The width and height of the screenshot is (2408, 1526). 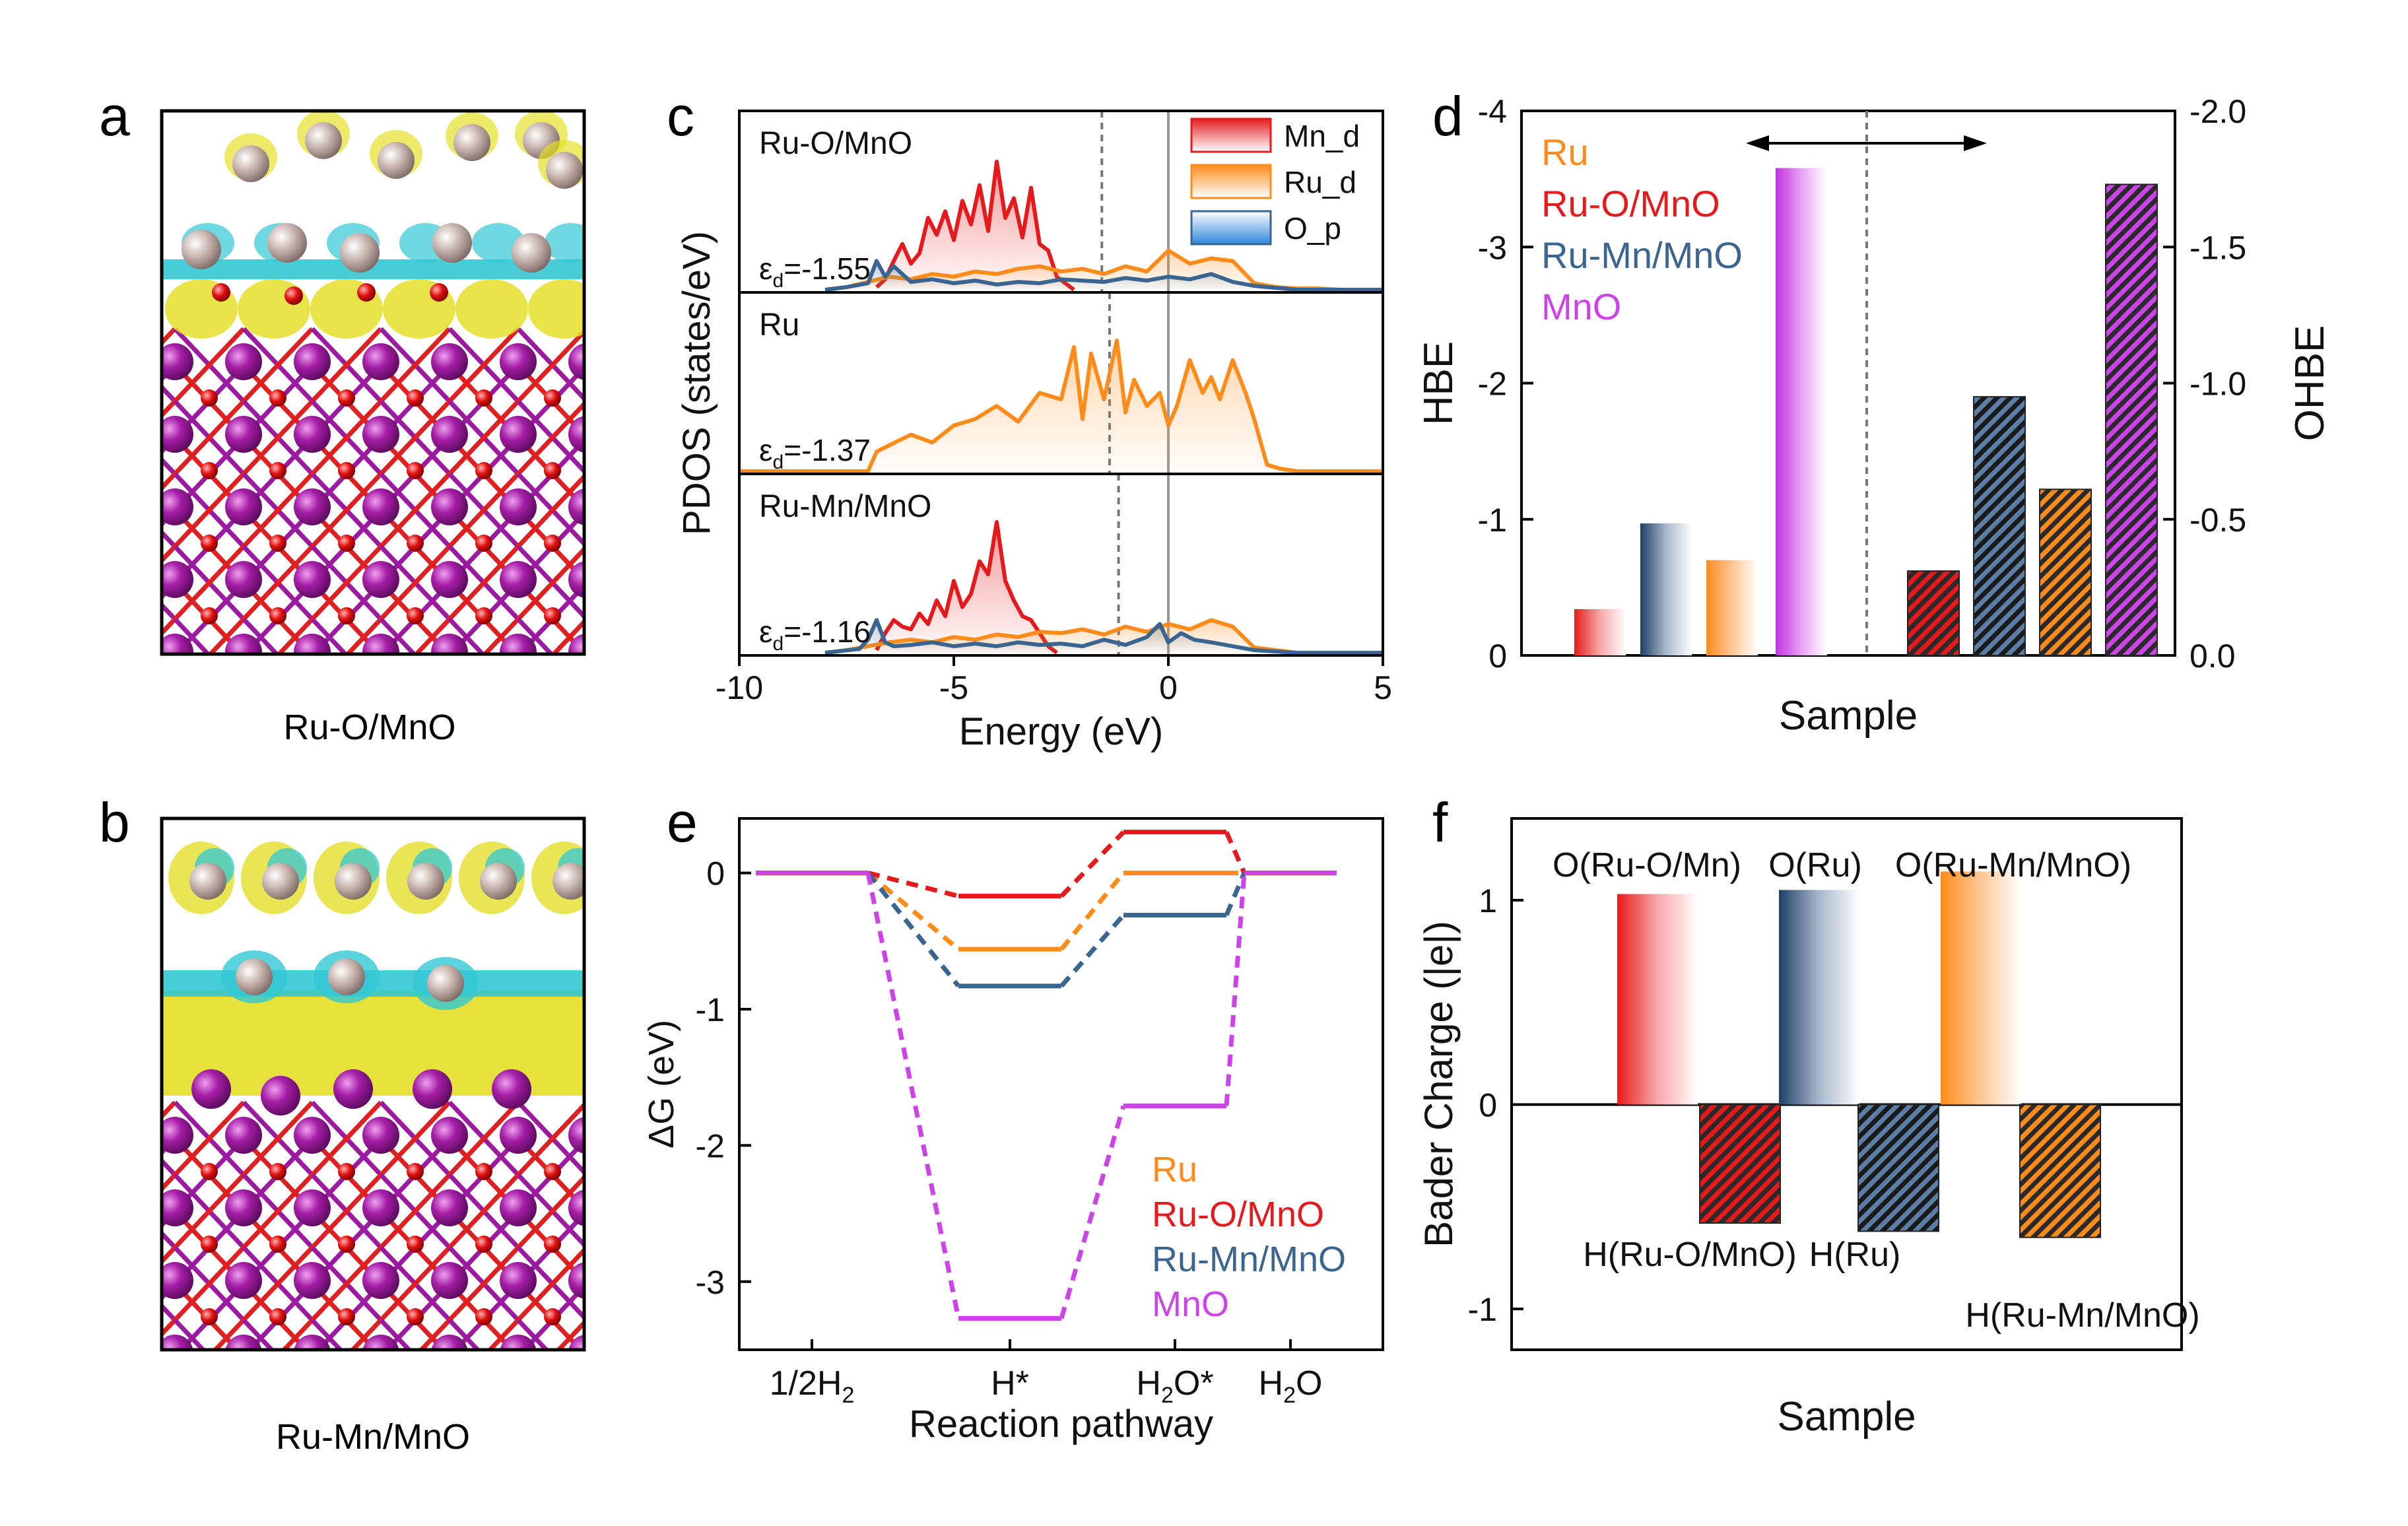 What do you see at coordinates (1231, 228) in the screenshot?
I see `legend-swatch-o-p` at bounding box center [1231, 228].